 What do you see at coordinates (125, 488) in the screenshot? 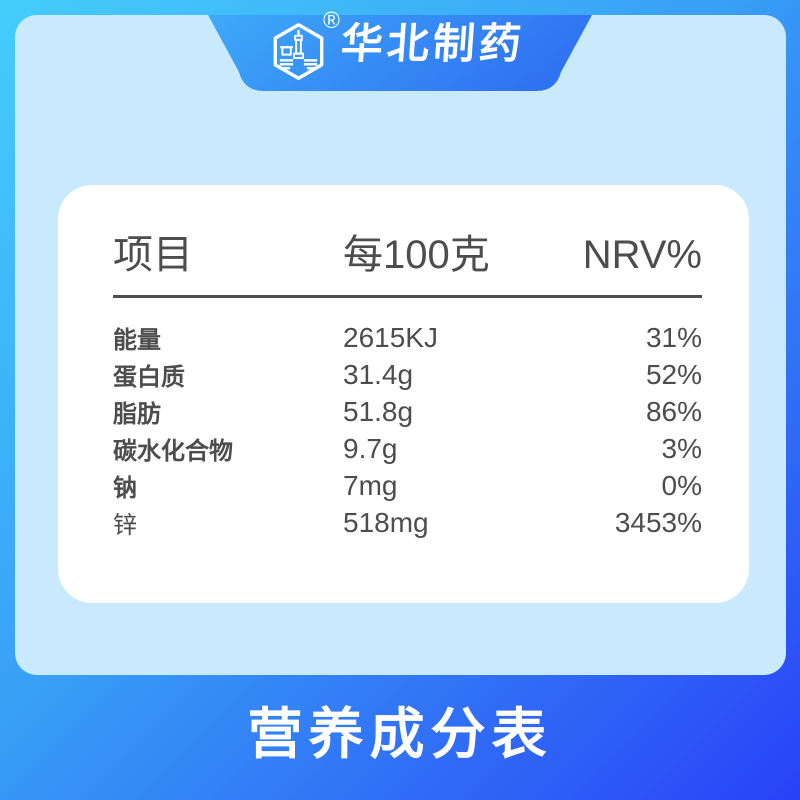
I see `row-item-label: 钠` at bounding box center [125, 488].